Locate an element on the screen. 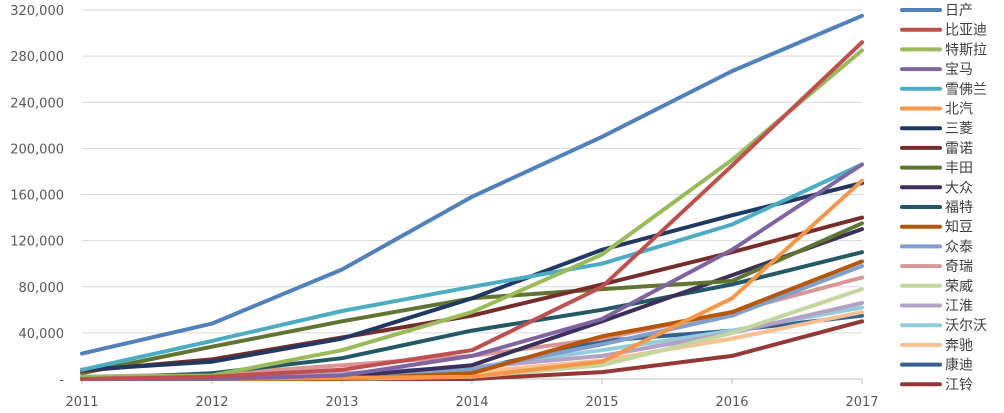  legend-label: 康迪 is located at coordinates (959, 365).